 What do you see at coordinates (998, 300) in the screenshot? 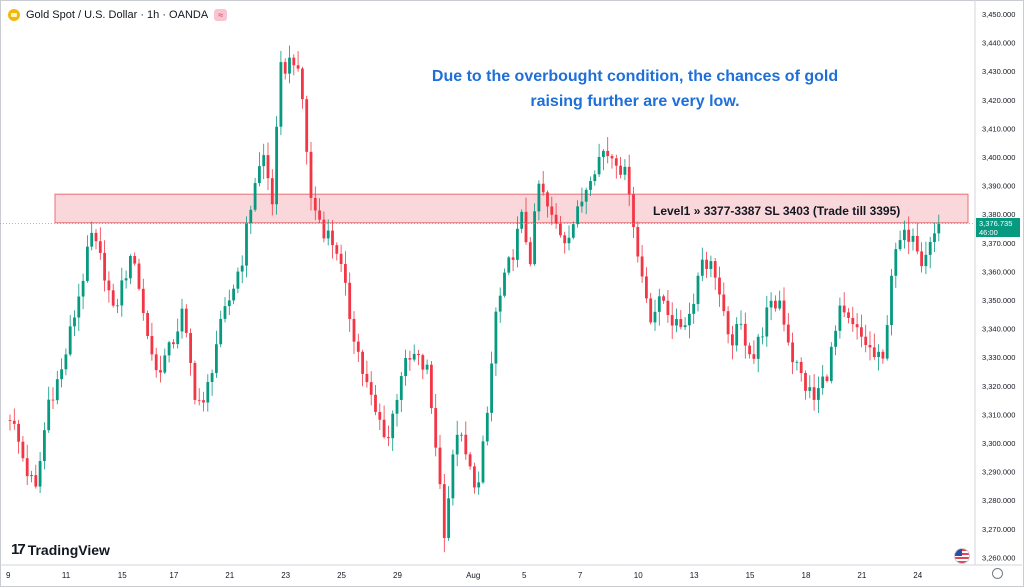
I see `price-tick-label: 3,350.000` at bounding box center [998, 300].